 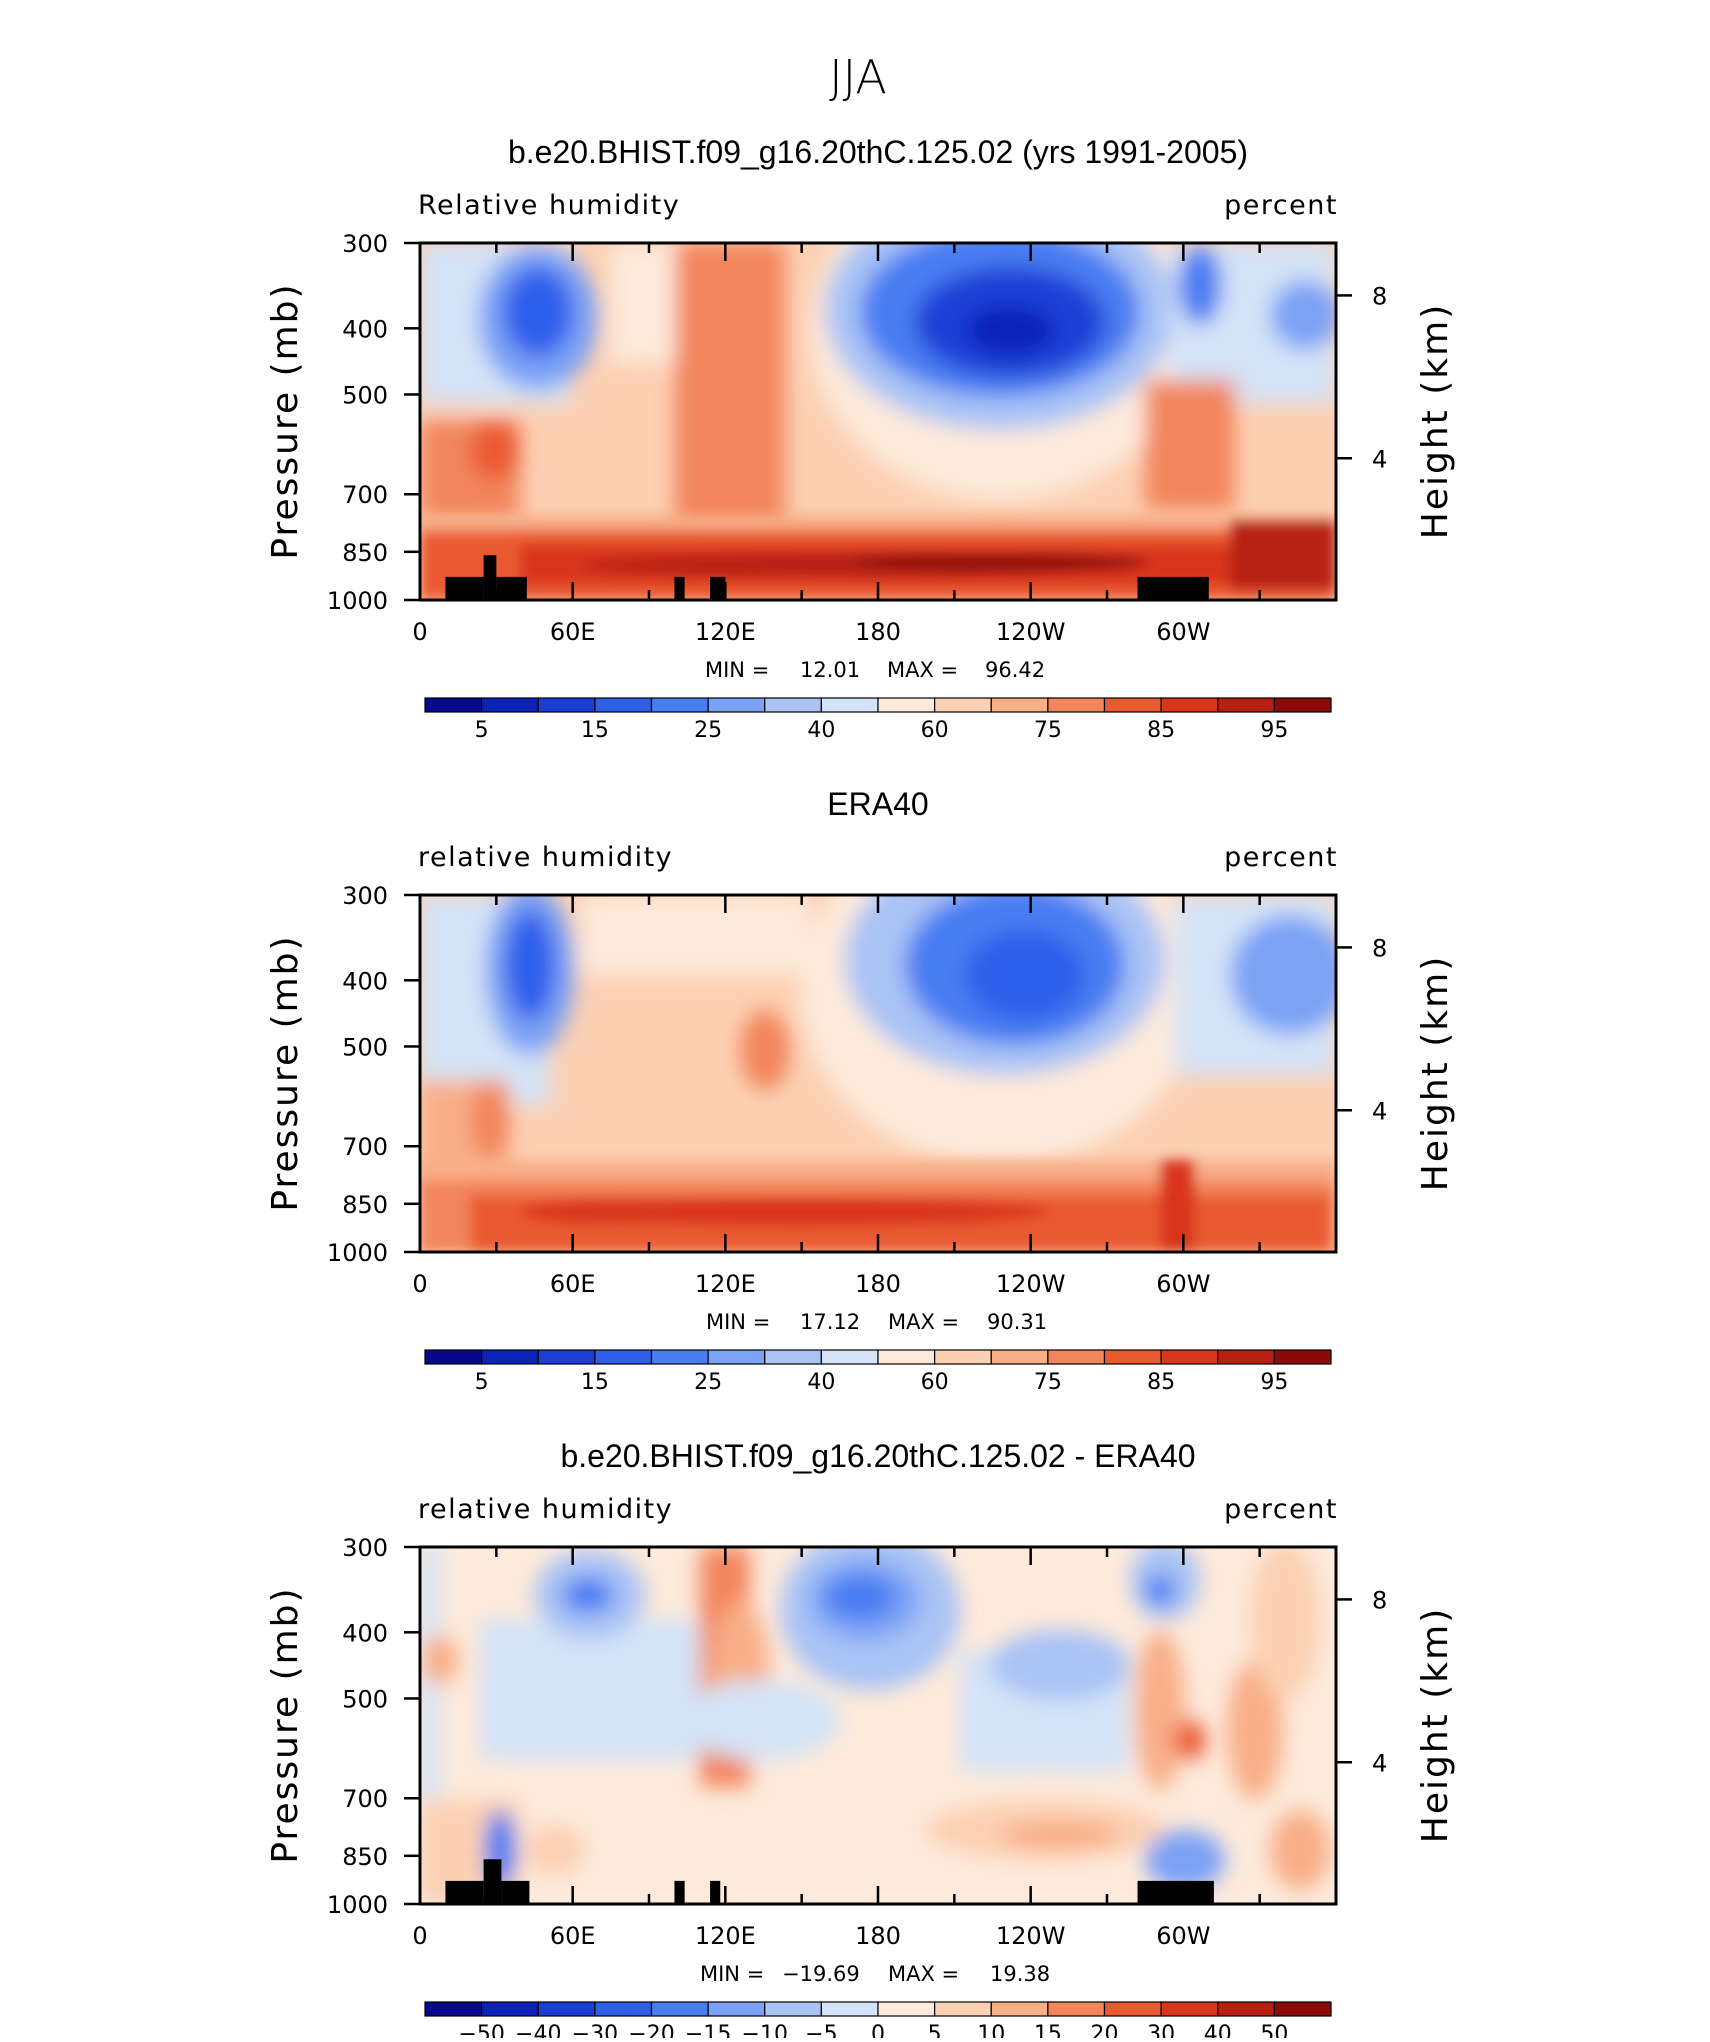 What do you see at coordinates (830, 670) in the screenshot?
I see `min-value: 12.01` at bounding box center [830, 670].